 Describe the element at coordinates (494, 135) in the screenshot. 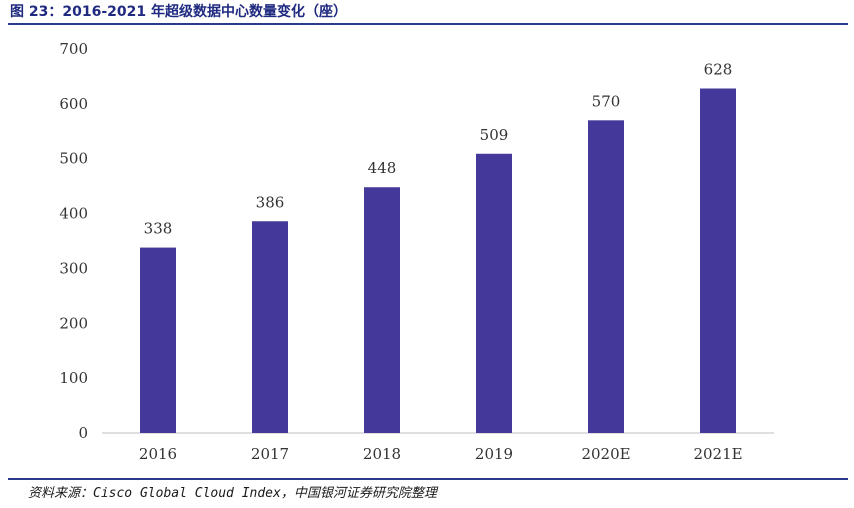

I see `data-label: 509` at that location.